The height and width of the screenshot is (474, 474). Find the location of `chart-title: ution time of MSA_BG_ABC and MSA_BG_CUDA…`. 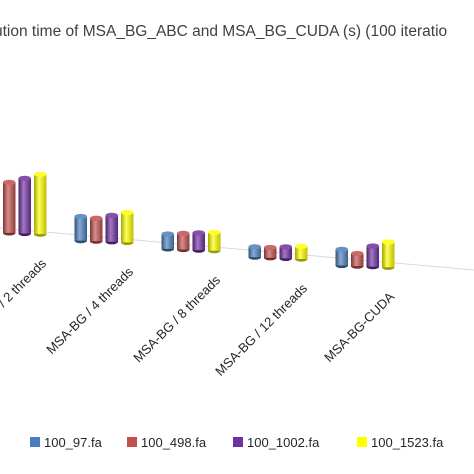

chart-title: ution time of MSA_BG_ABC and MSA_BG_CUDA… is located at coordinates (223, 31).